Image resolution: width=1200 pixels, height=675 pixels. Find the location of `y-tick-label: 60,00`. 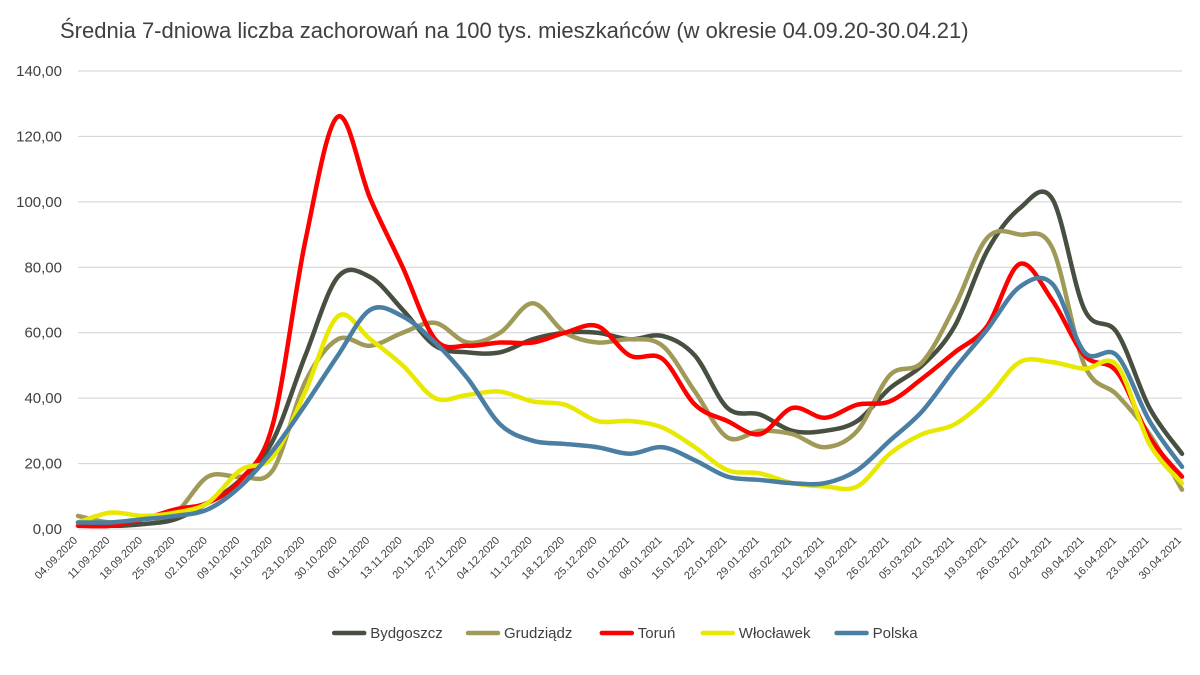

y-tick-label: 60,00 is located at coordinates (43, 333).